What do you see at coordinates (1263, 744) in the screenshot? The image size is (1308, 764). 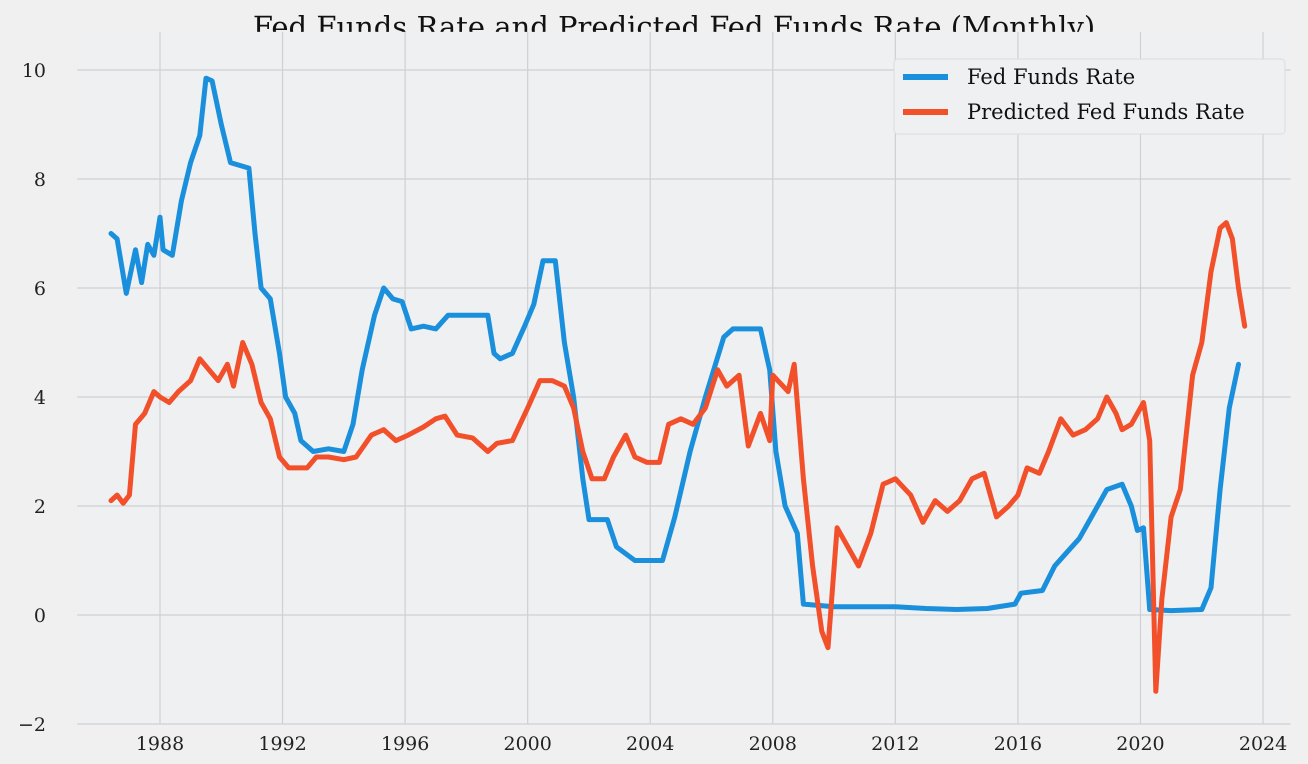 I see `x-tick-label: 2024` at bounding box center [1263, 744].